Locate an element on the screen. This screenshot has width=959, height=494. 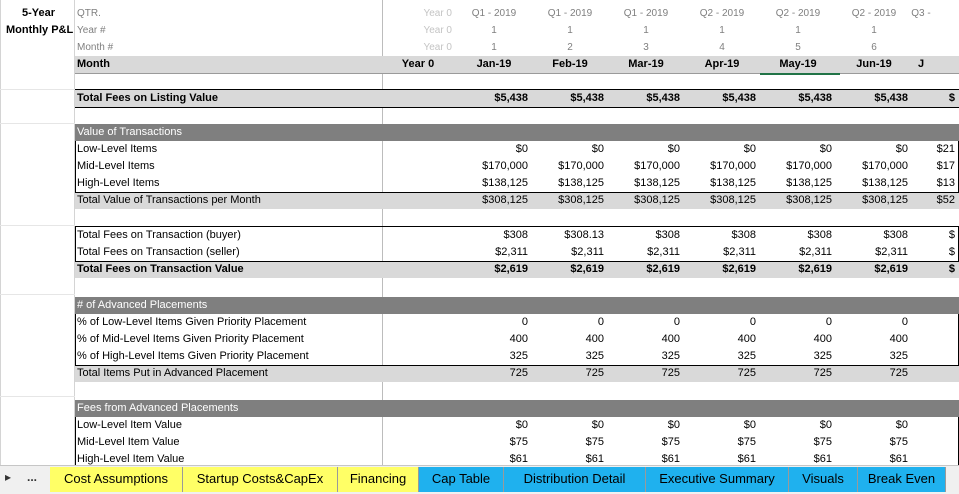
sheet-tab-executive-summary: Executive Summary is located at coordinates (717, 479).